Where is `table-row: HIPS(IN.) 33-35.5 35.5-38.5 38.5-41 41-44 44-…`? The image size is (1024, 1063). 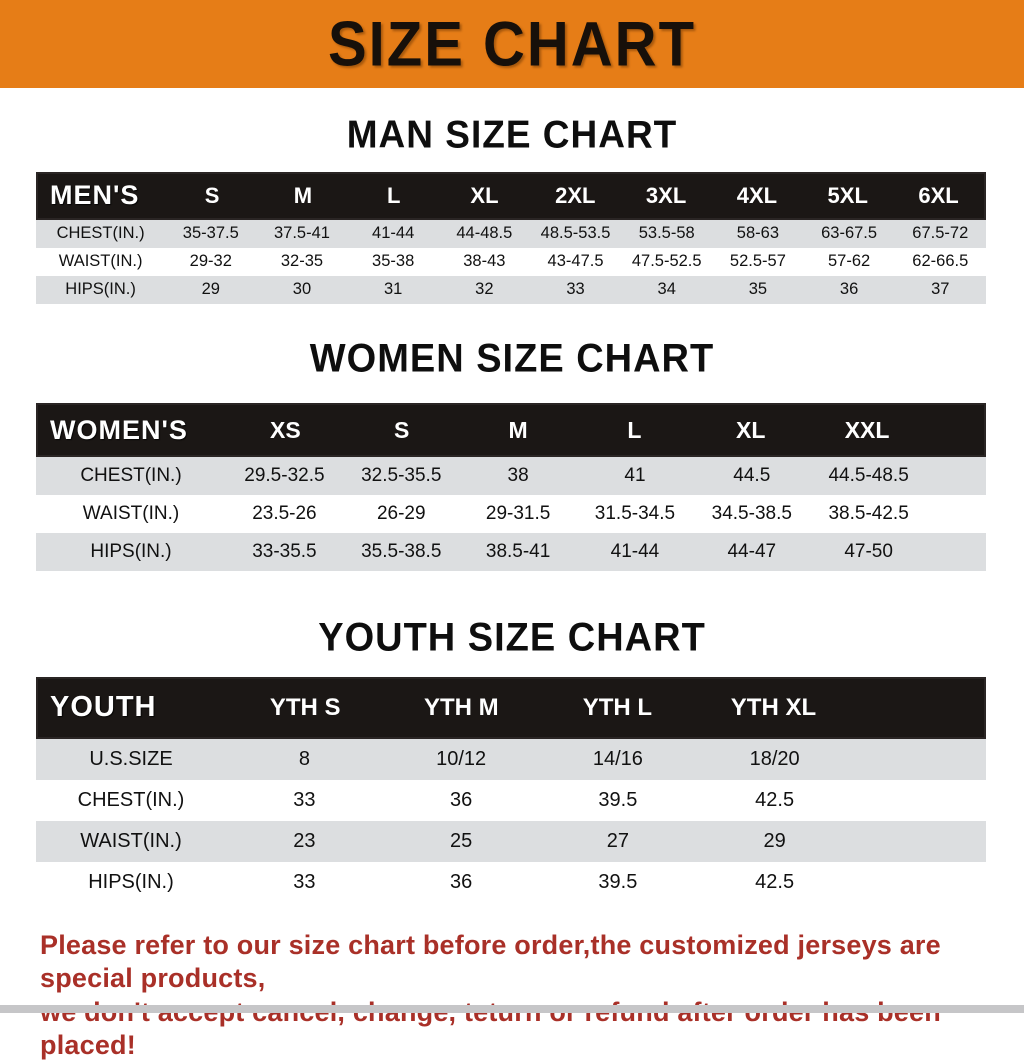
table-row: HIPS(IN.) 33-35.5 35.5-38.5 38.5-41 41-44 44-… is located at coordinates (511, 552).